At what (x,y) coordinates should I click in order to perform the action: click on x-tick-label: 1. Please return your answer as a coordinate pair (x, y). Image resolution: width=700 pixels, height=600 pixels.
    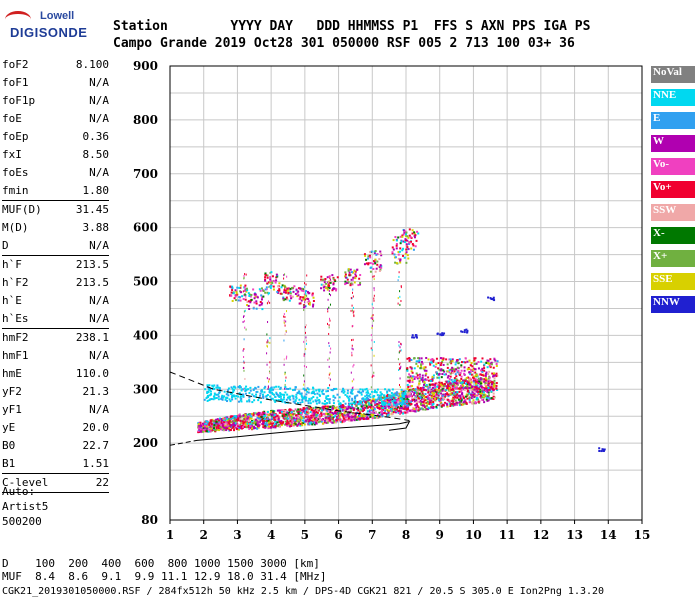
    Looking at the image, I should click on (170, 535).